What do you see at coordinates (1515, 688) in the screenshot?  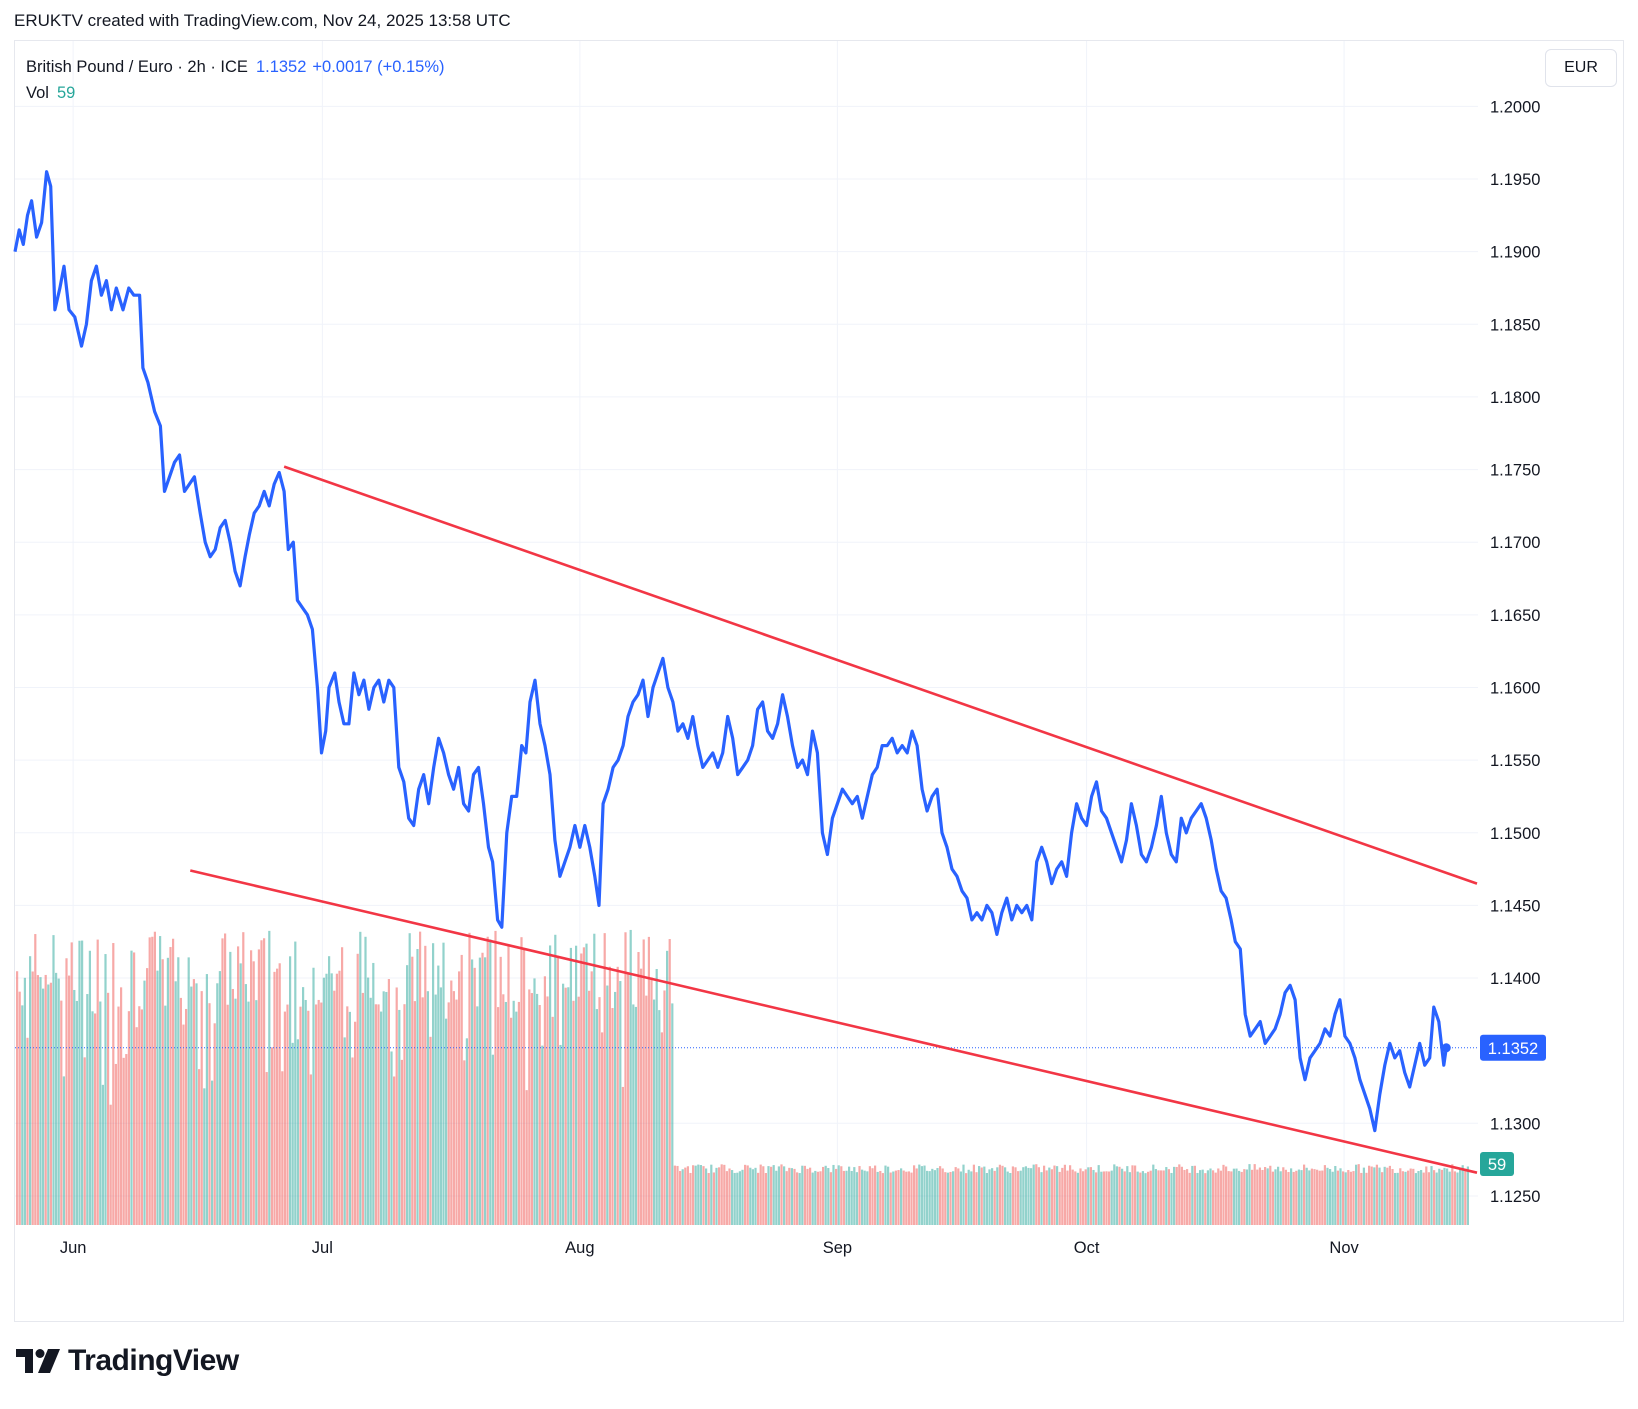 I see `y-tick-label-8: 1.1600` at bounding box center [1515, 688].